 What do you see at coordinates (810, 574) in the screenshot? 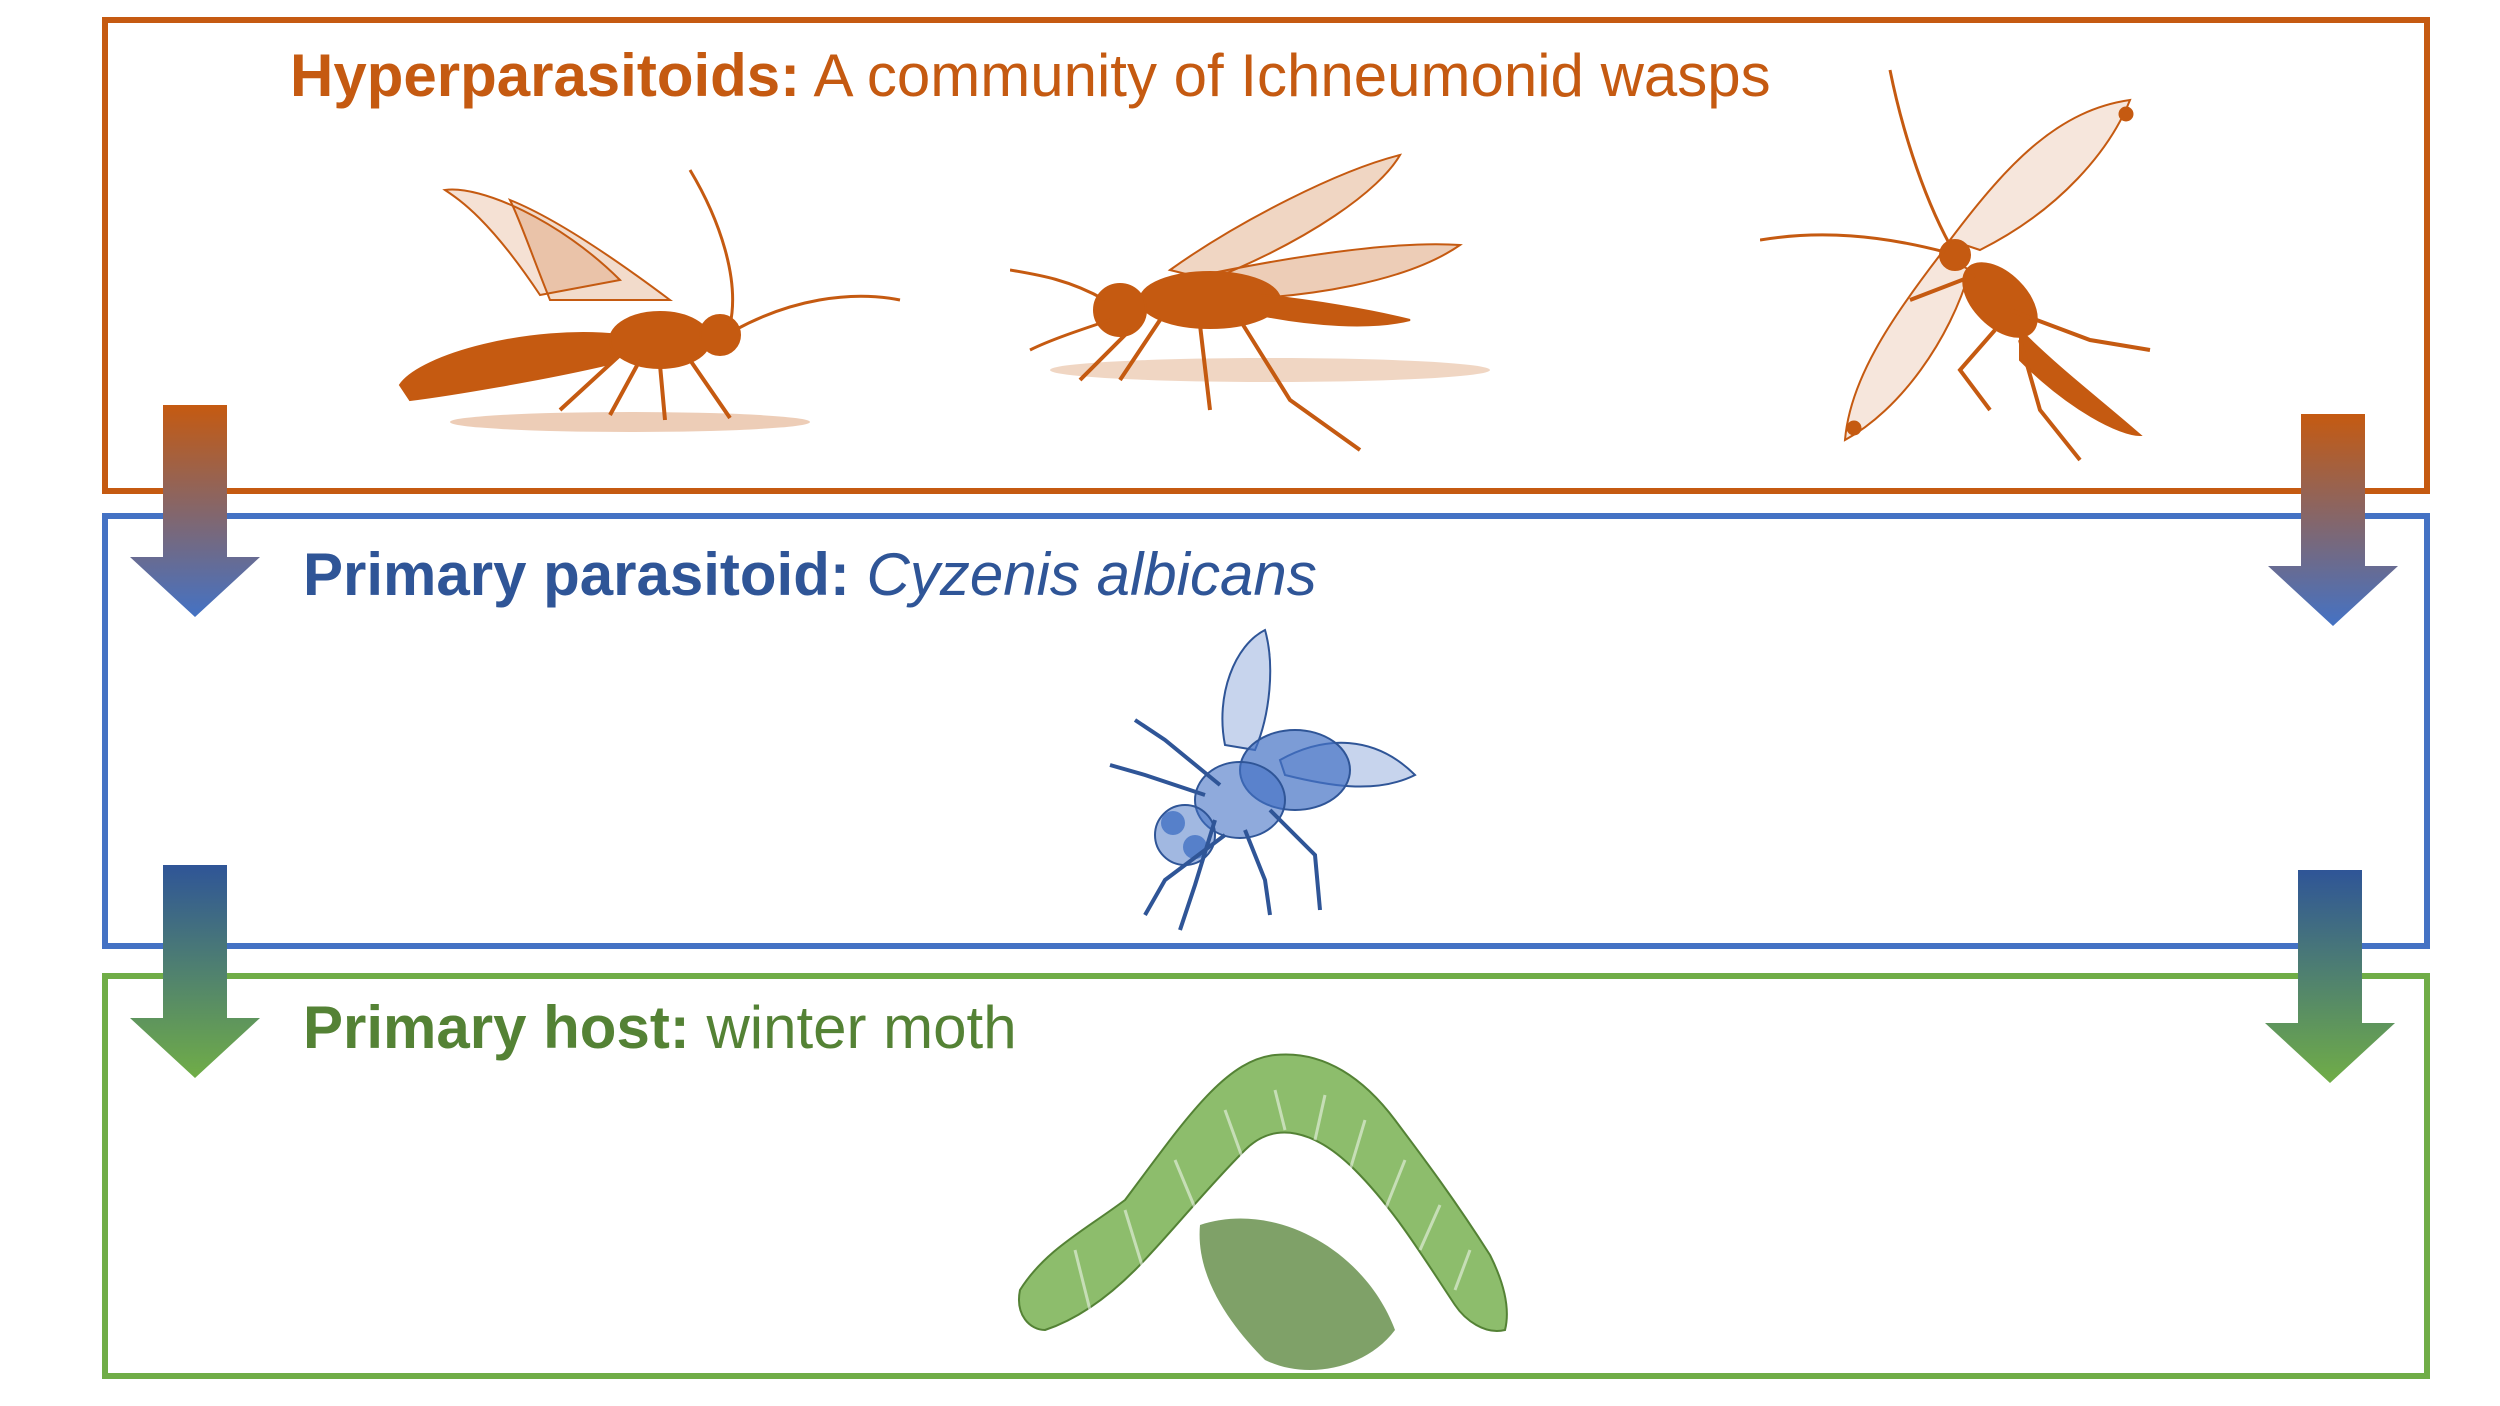
I see `primary-parasitoid-heading: Primary parasitoid: Cyzenis albicans` at bounding box center [810, 574].